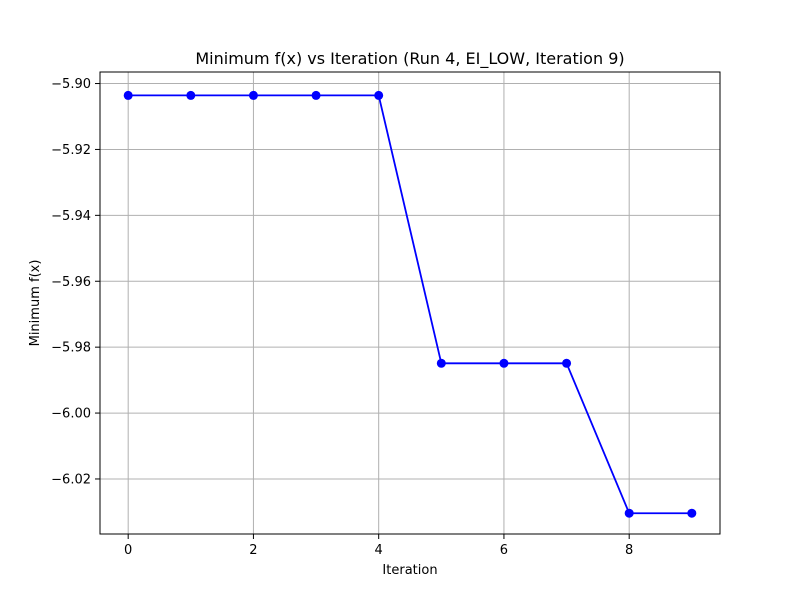  I want to click on y-tick-label: −5.94, so click(71, 216).